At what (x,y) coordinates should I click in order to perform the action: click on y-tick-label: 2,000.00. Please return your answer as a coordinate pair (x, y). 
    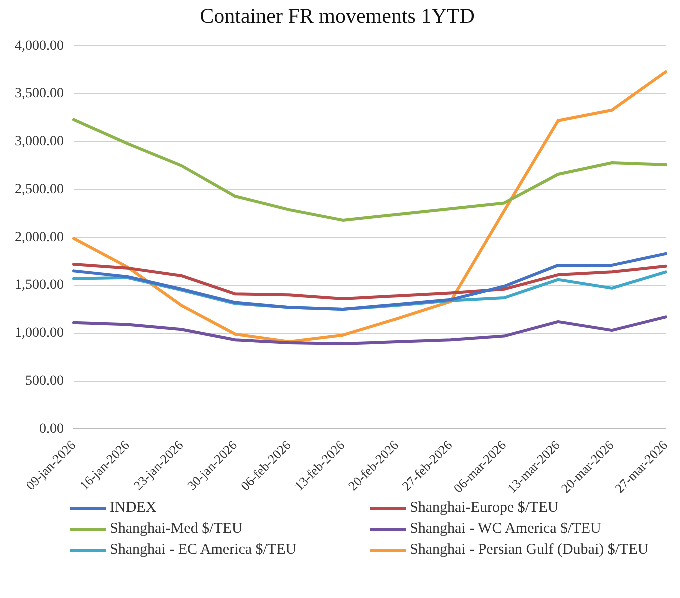
    Looking at the image, I should click on (39, 238).